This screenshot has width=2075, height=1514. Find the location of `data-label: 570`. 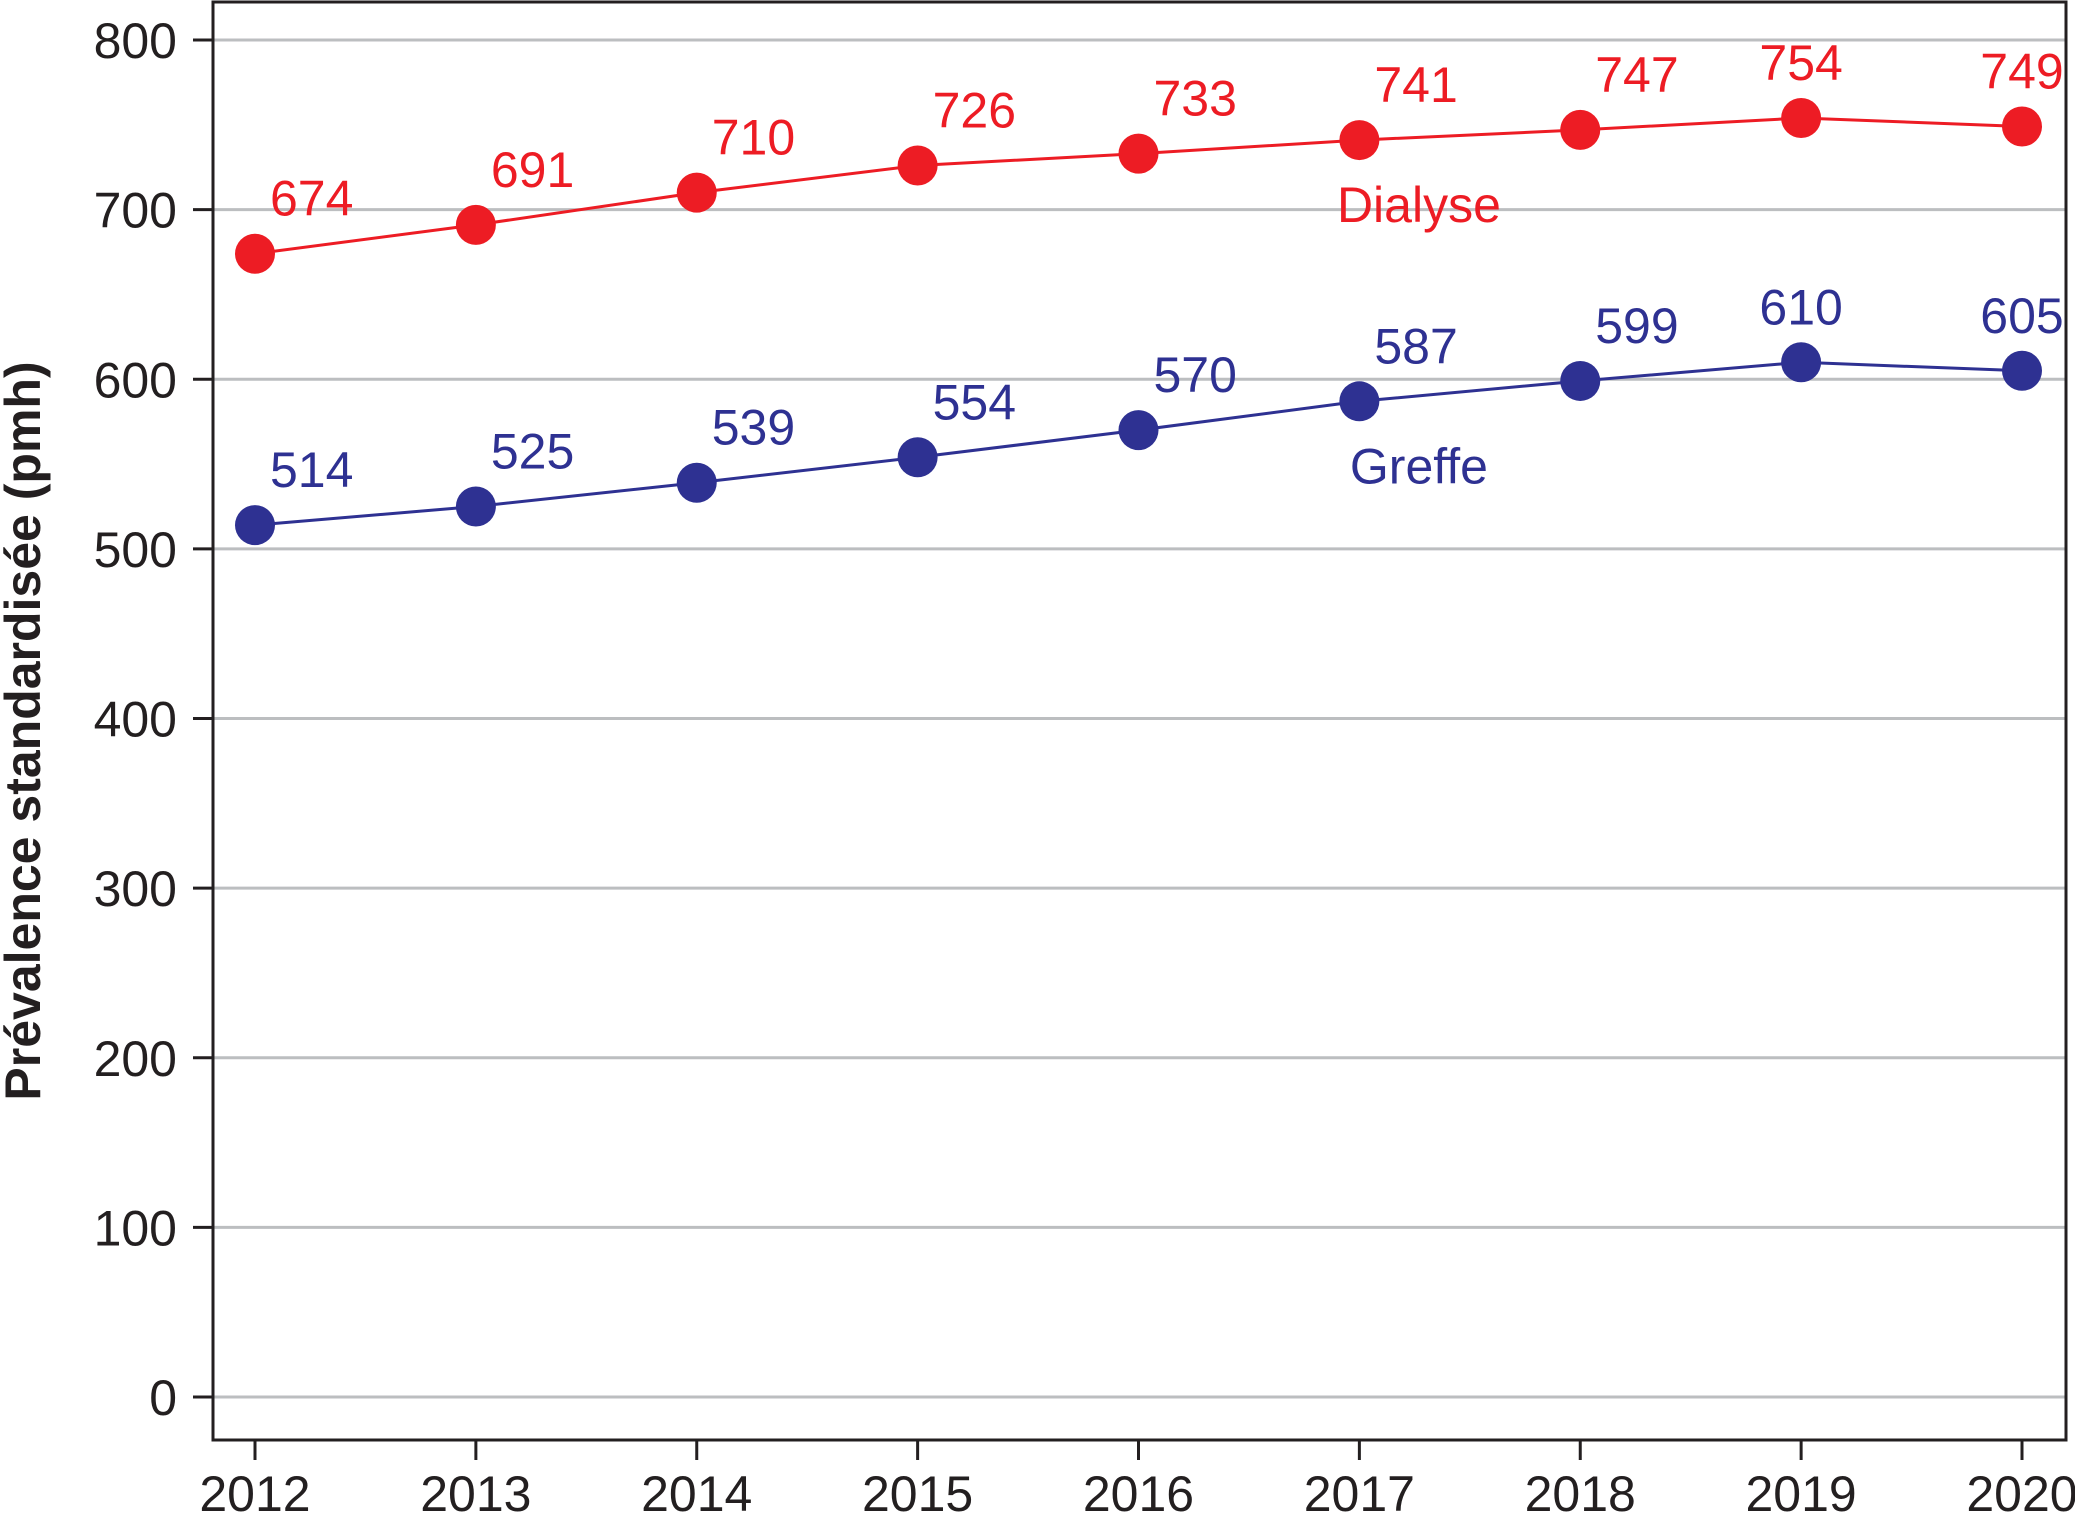

data-label: 570 is located at coordinates (1195, 375).